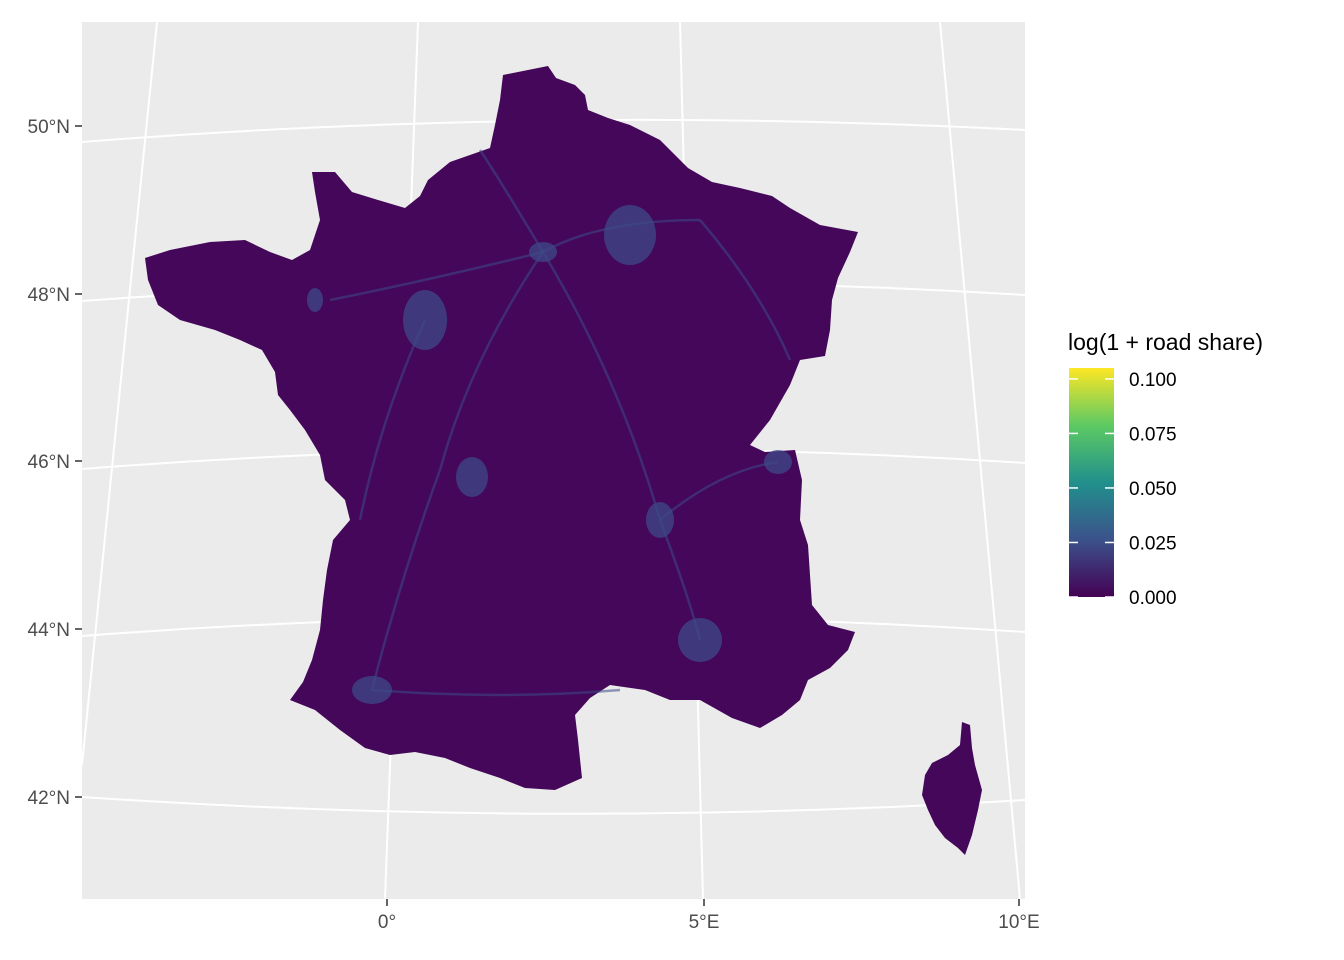 The width and height of the screenshot is (1344, 960). Describe the element at coordinates (49, 462) in the screenshot. I see `lat-tick-label: 46°N` at that location.